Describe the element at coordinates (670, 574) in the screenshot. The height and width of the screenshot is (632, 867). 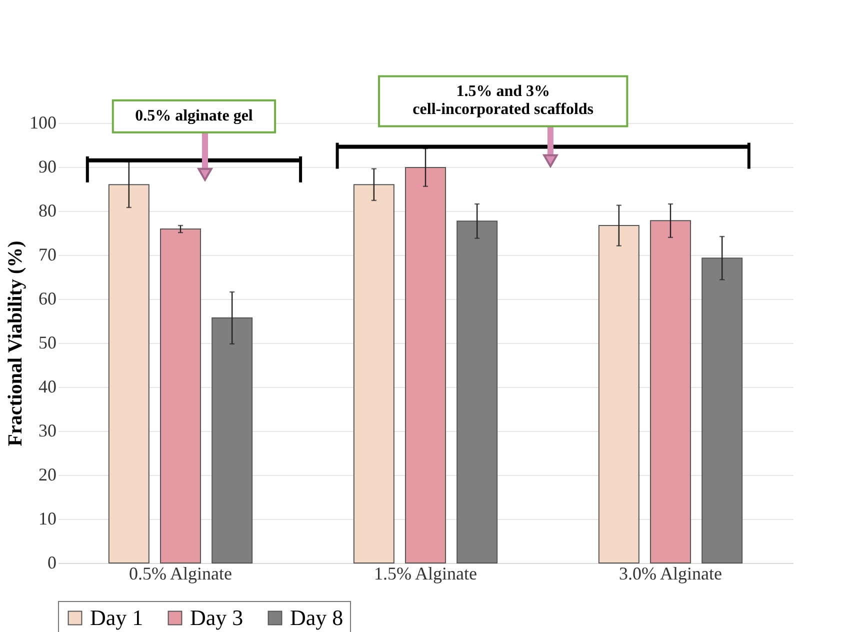
I see `x-tick-label: 3.0% Alginate` at that location.